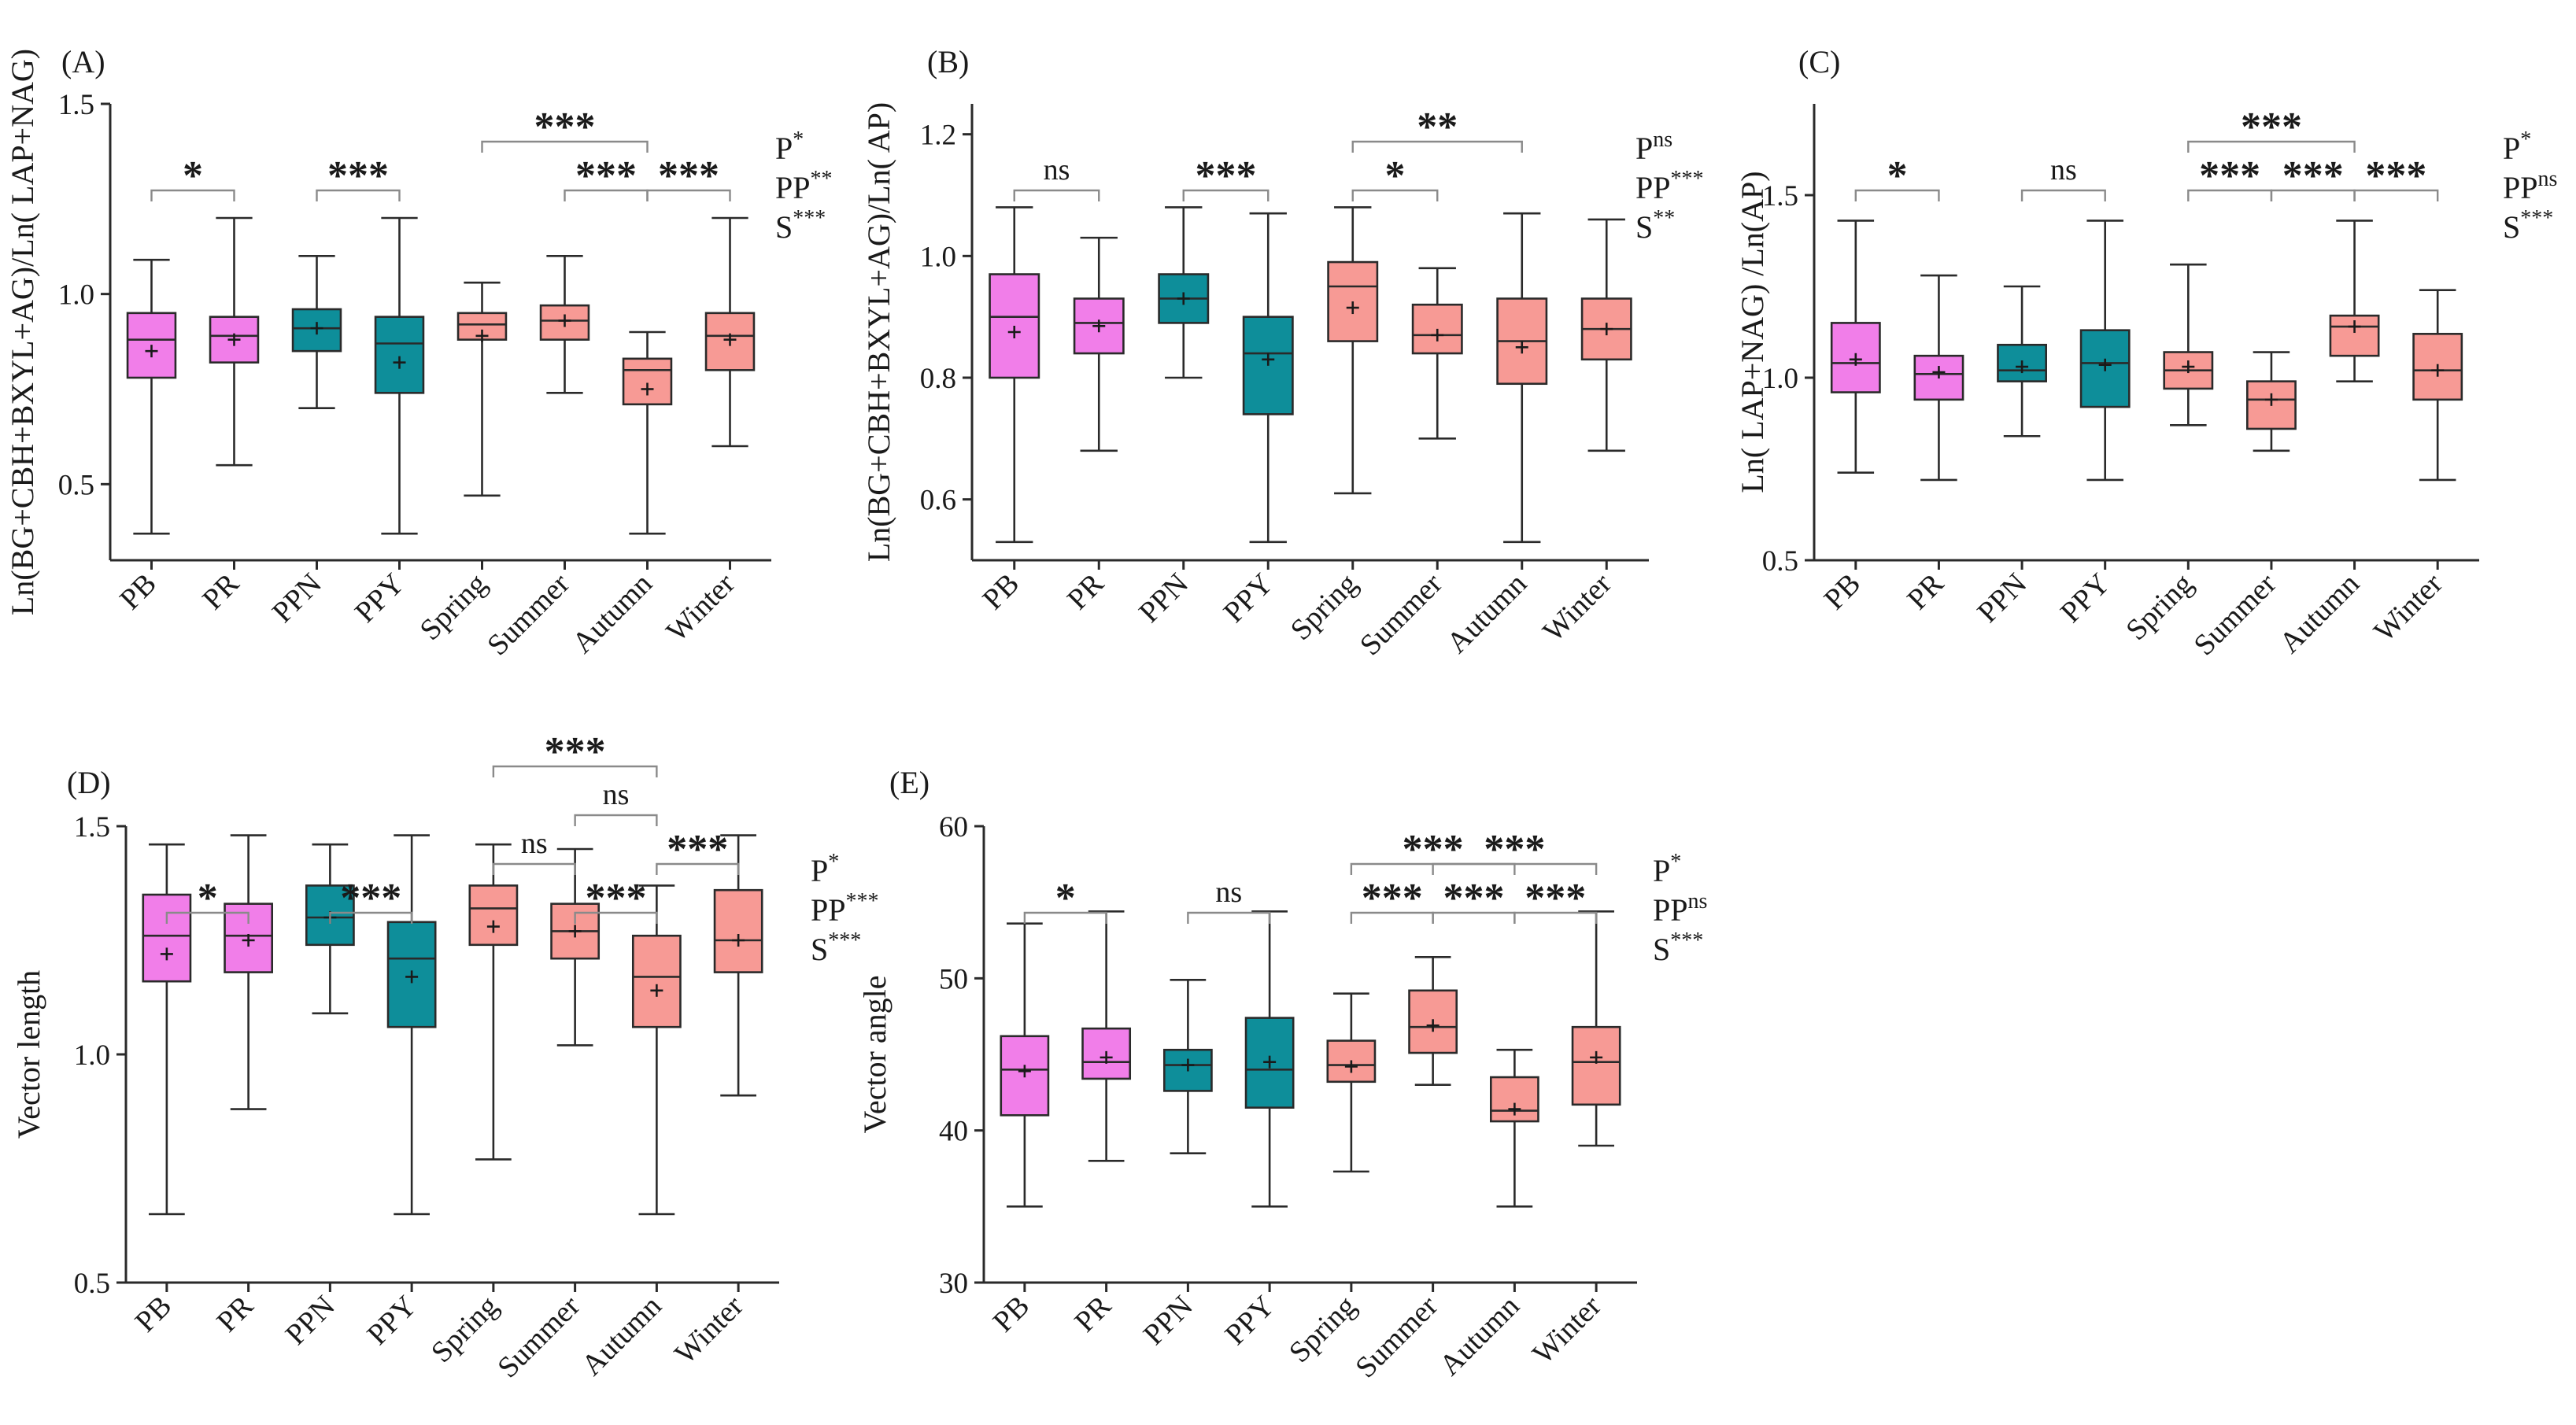 This screenshot has height=1425, width=2576. Describe the element at coordinates (1680, 908) in the screenshot. I see `stat-pp: PPns` at that location.